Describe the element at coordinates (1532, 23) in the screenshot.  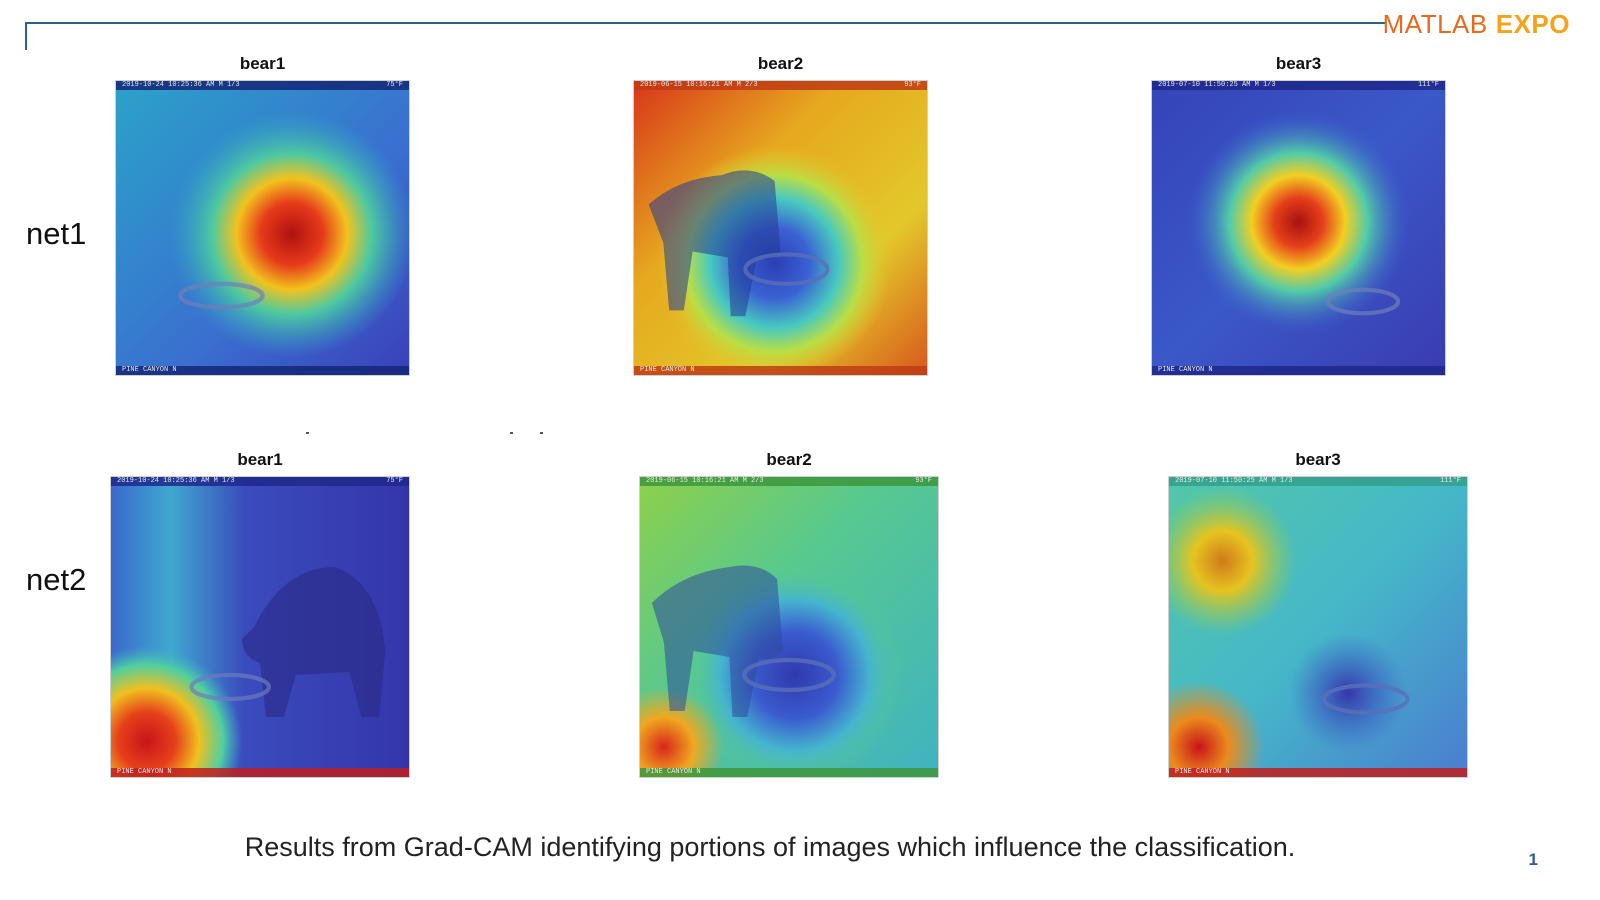
I see `logo-expo-text: EXPO` at that location.